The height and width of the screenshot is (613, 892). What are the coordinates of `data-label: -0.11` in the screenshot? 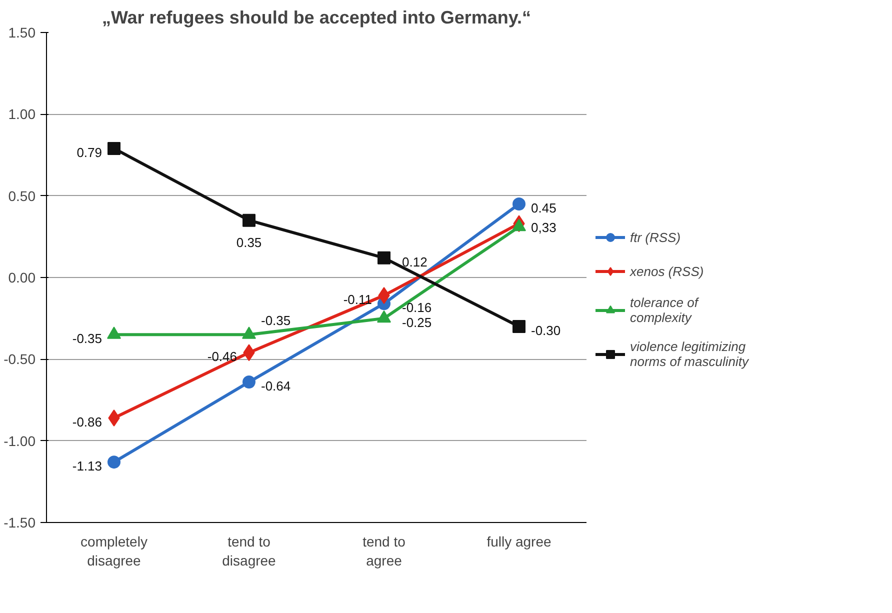 It's located at (357, 299).